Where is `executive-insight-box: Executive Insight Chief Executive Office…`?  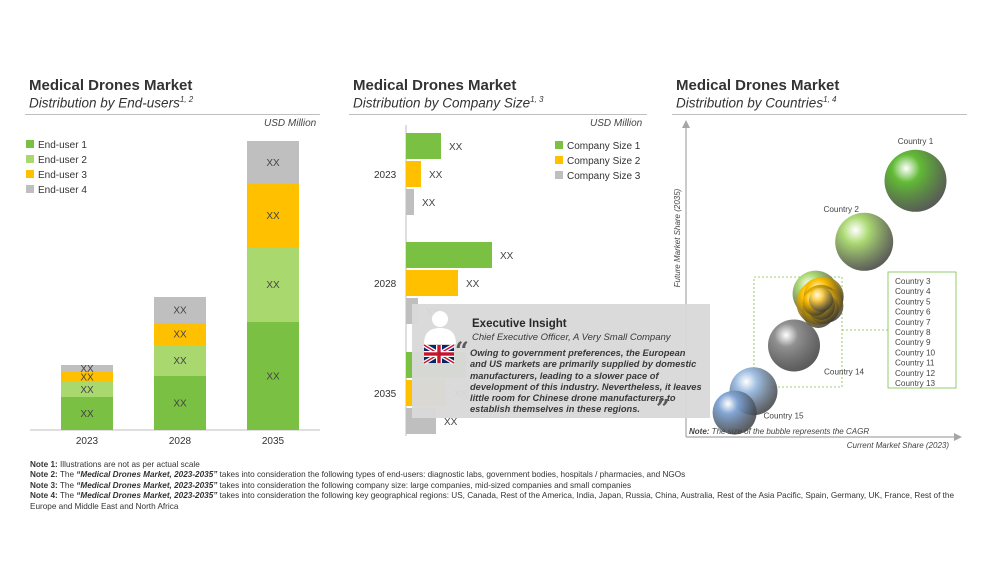 executive-insight-box: Executive Insight Chief Executive Office… is located at coordinates (561, 363).